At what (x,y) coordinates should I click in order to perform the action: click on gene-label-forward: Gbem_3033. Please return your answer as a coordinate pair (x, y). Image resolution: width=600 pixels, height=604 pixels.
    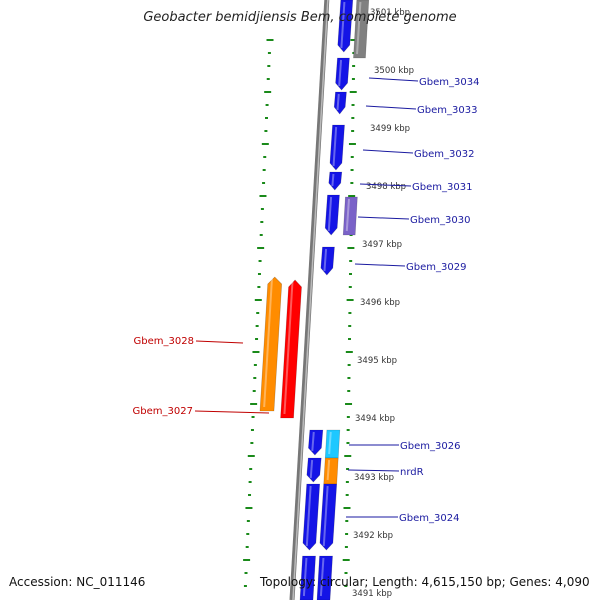
    Looking at the image, I should click on (447, 110).